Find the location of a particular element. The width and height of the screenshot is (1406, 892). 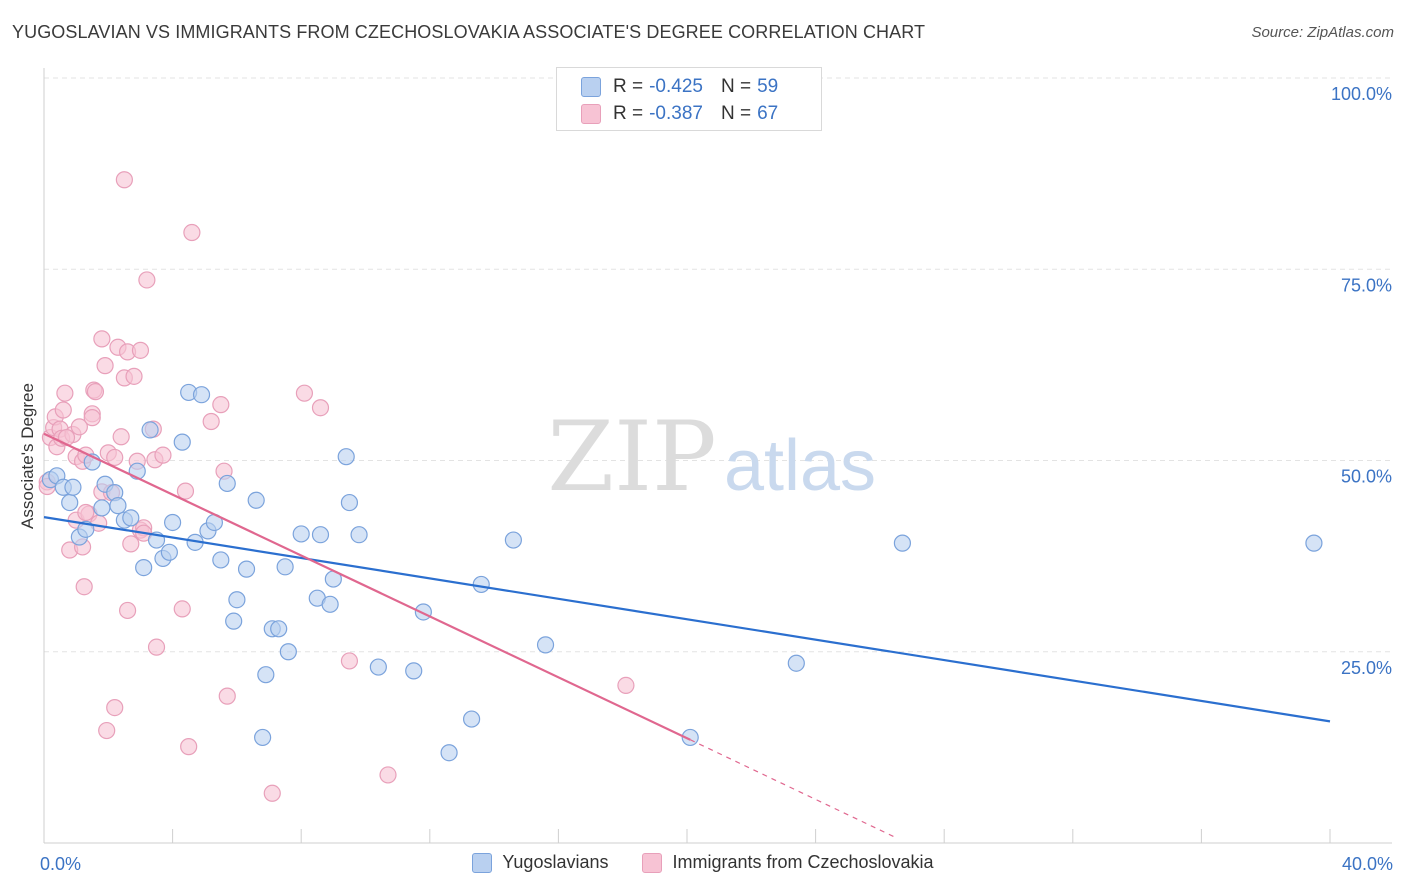

watermark-atlas: atlas is located at coordinates (800, 466).